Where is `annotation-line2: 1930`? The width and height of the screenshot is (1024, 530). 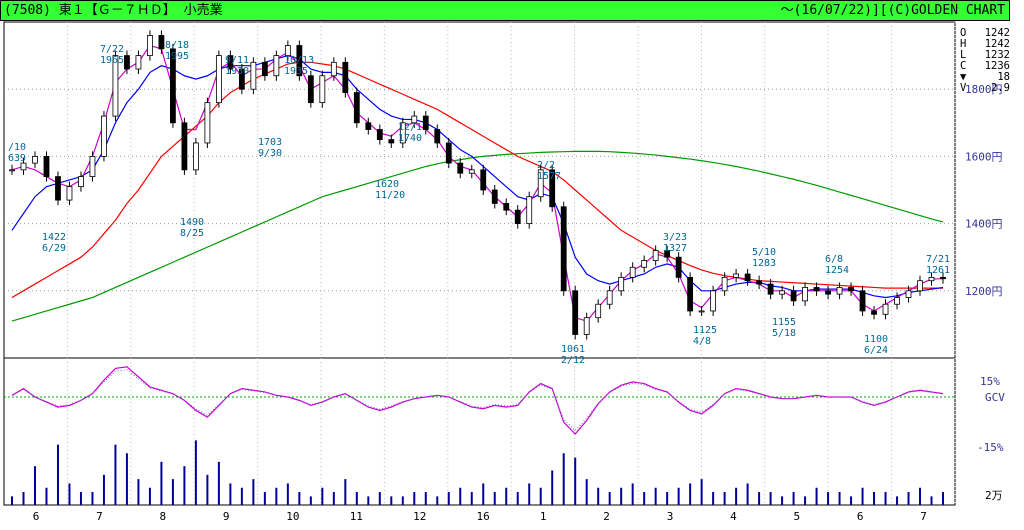
annotation-line2: 1930 is located at coordinates (237, 71).